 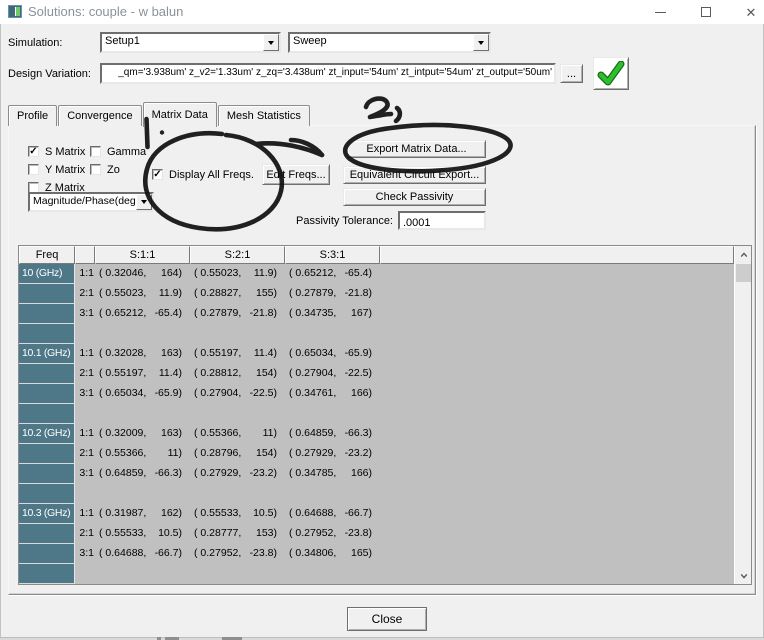 I want to click on display-all-freqs-label: Display All Freqs., so click(x=211, y=175).